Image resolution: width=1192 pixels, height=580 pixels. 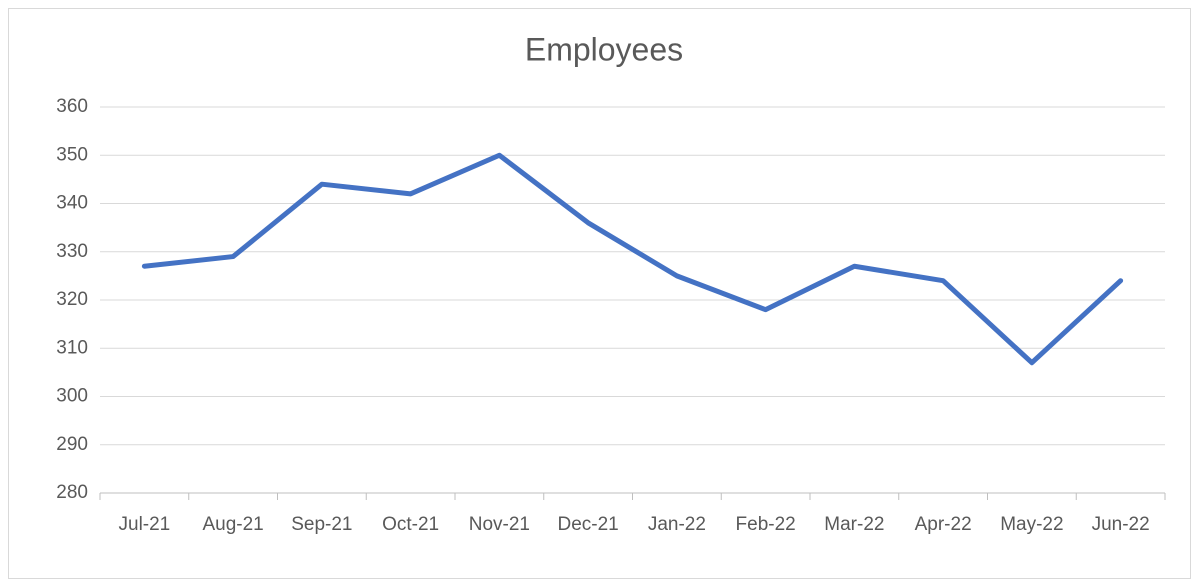 What do you see at coordinates (1121, 524) in the screenshot?
I see `x-tick-label: Jun-22` at bounding box center [1121, 524].